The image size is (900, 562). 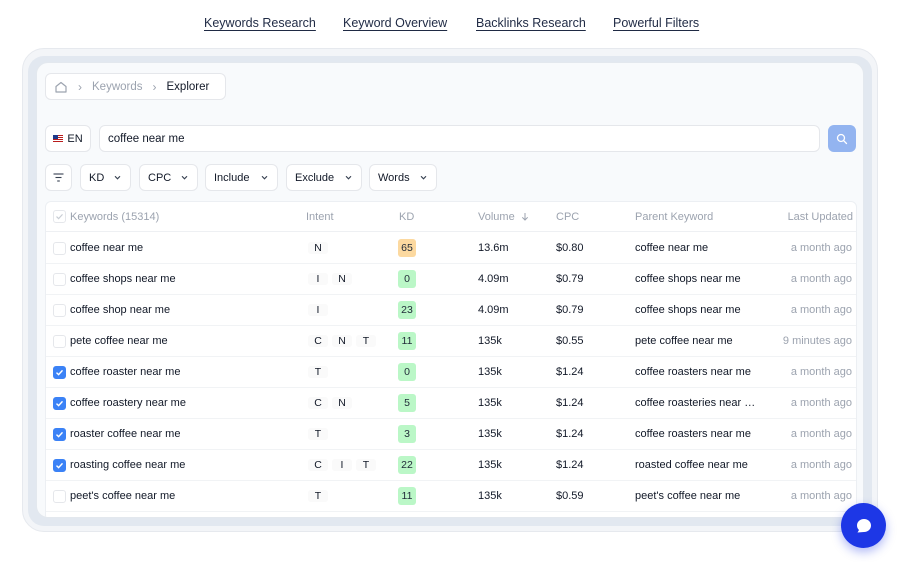 What do you see at coordinates (80, 86) in the screenshot?
I see `chevron-right-icon: ›` at bounding box center [80, 86].